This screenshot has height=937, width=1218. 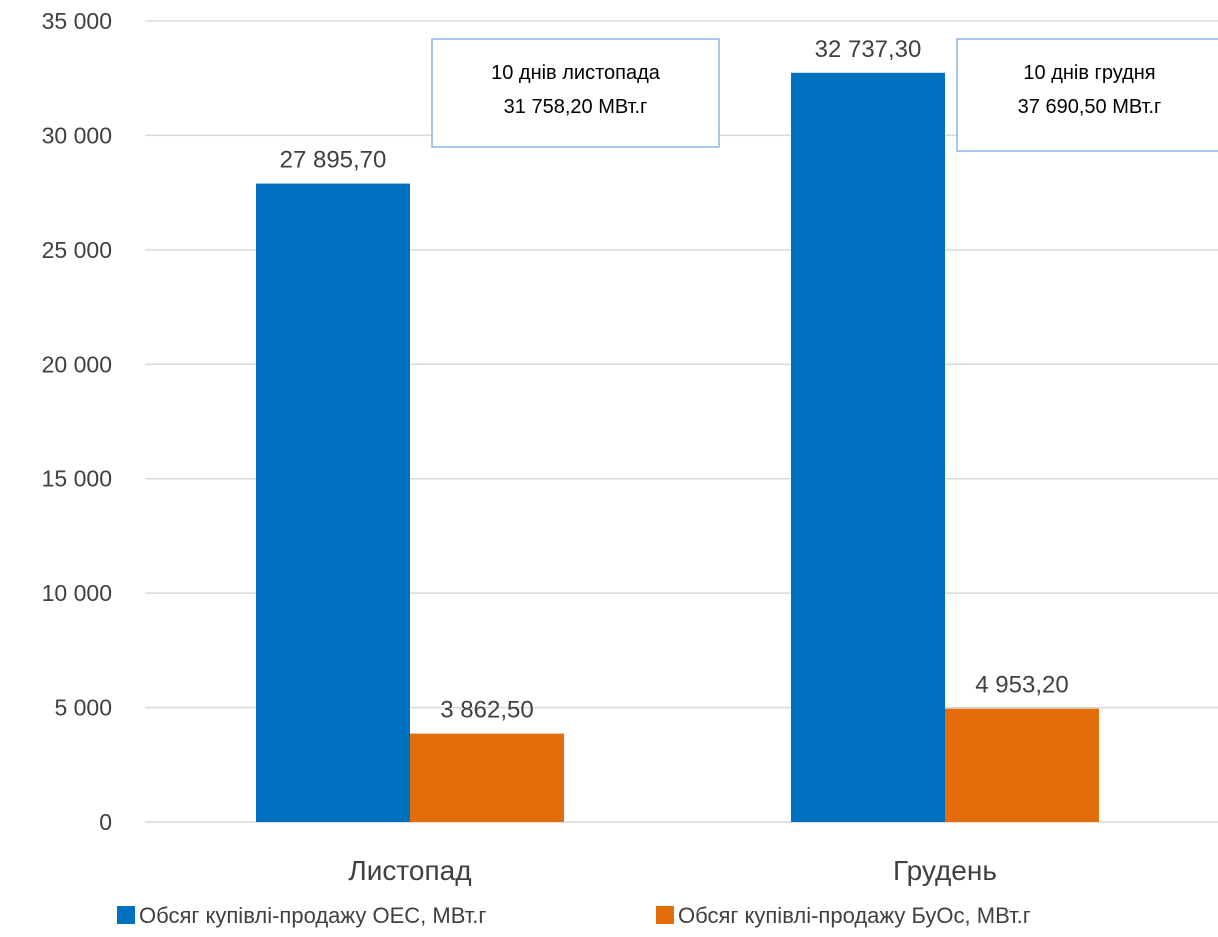 What do you see at coordinates (77, 21) in the screenshot?
I see `y-tick-label: 35 000` at bounding box center [77, 21].